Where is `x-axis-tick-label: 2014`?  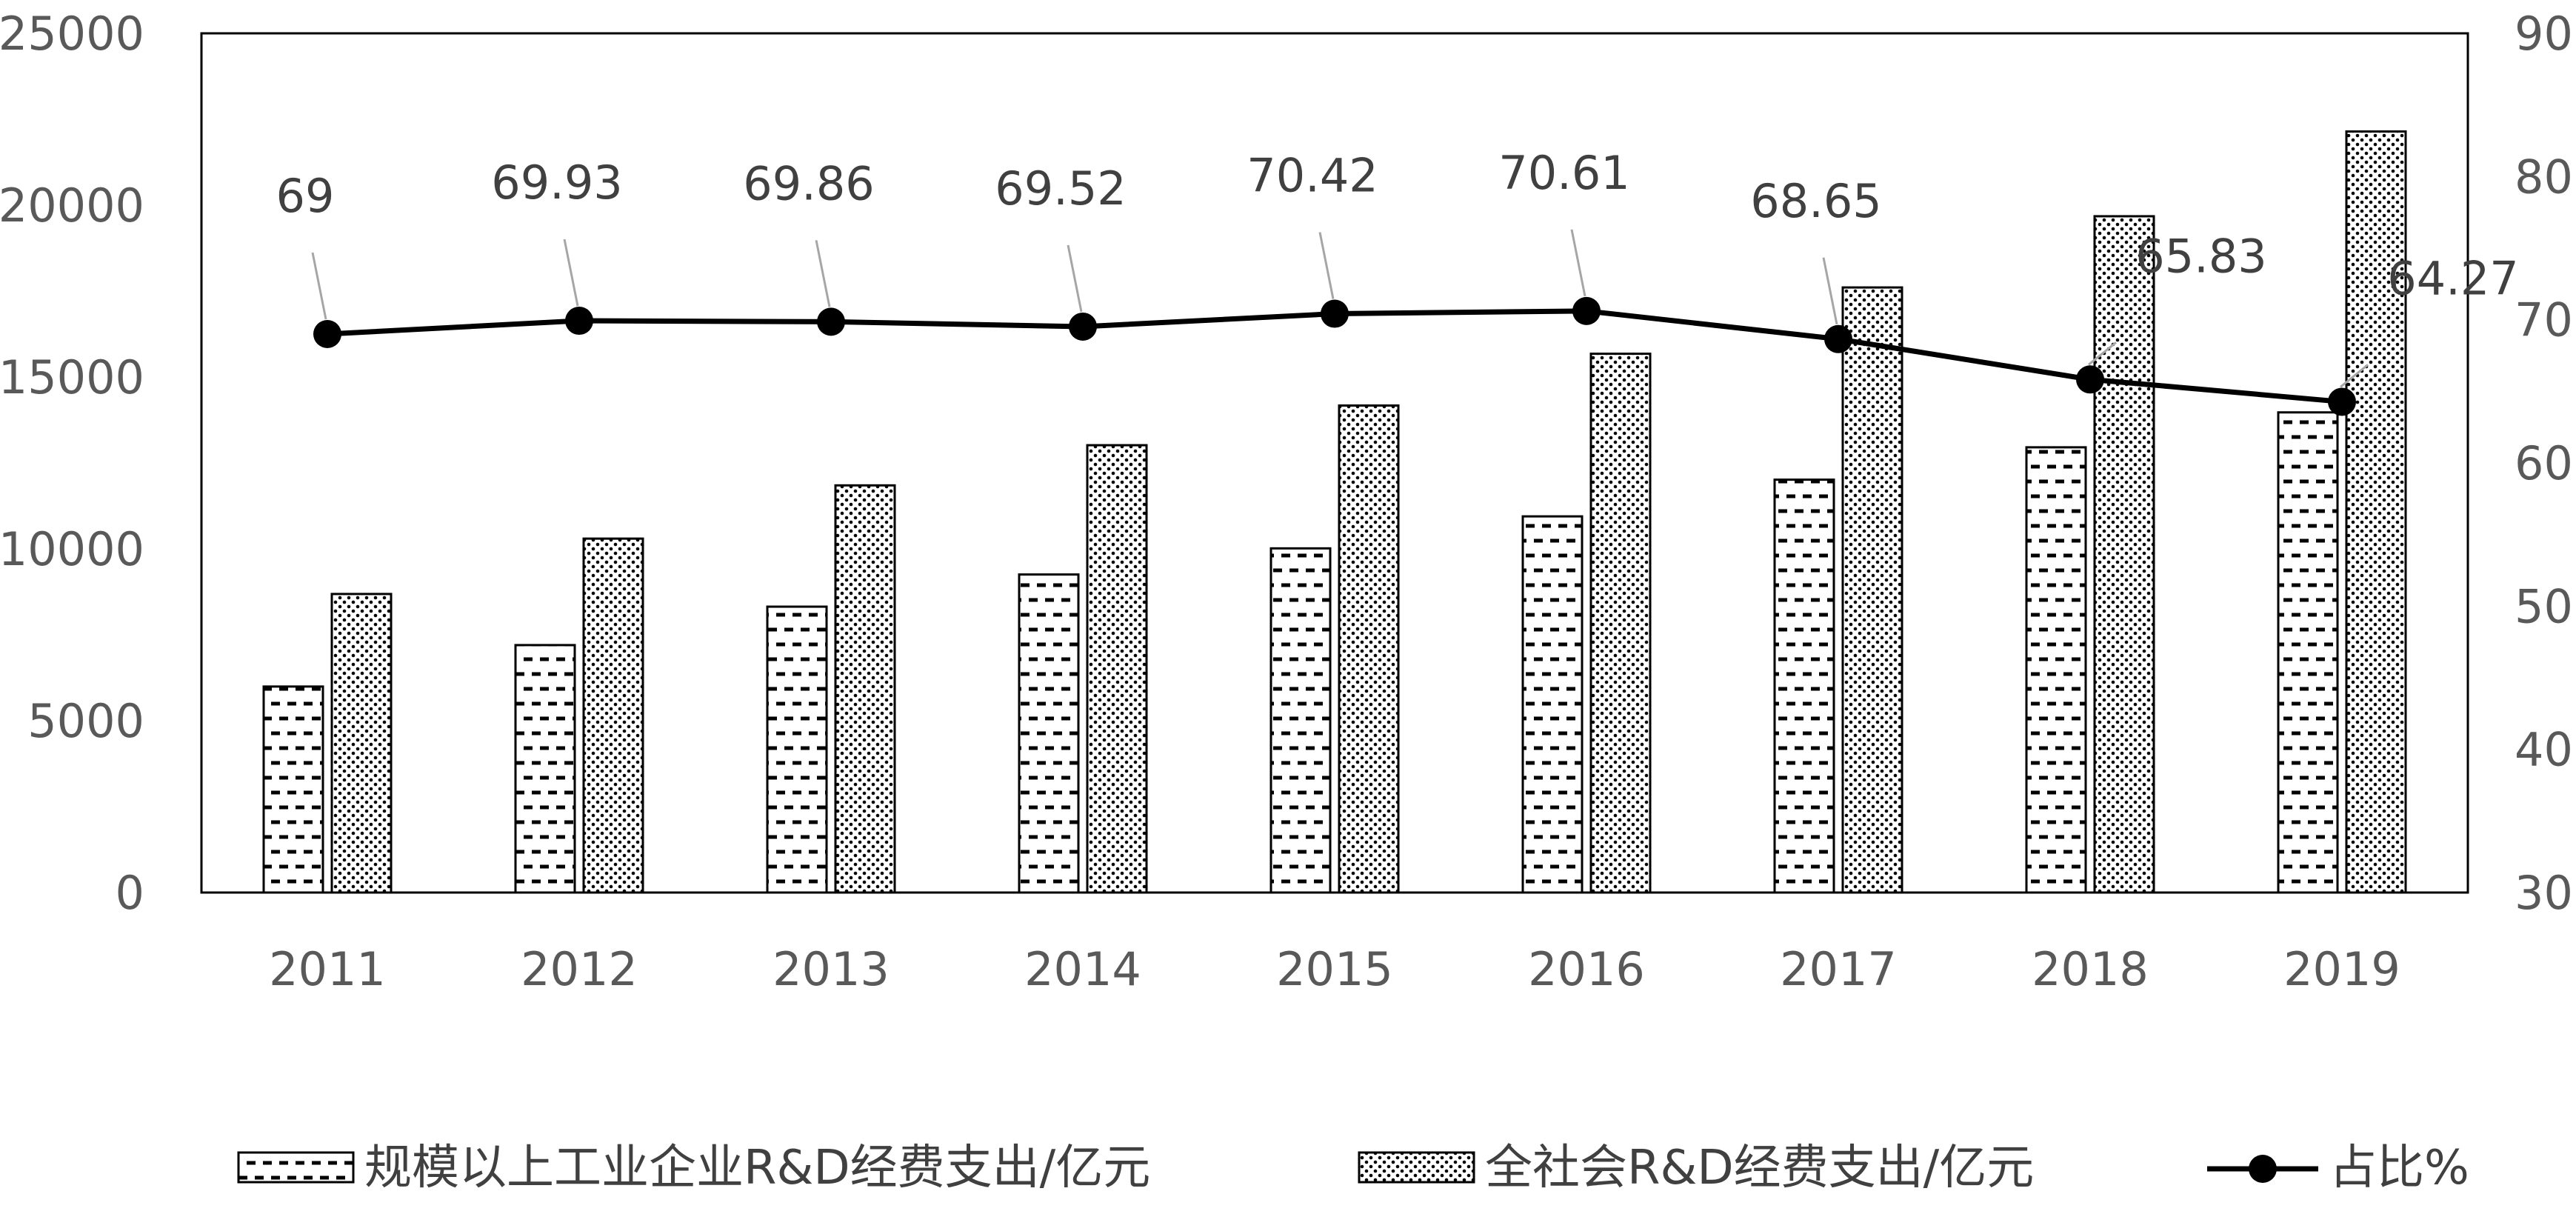 x-axis-tick-label: 2014 is located at coordinates (1082, 969).